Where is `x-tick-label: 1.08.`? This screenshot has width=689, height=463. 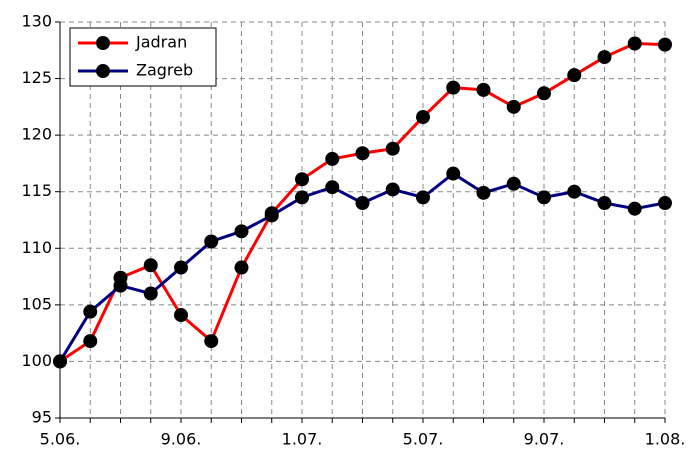 x-tick-label: 1.08. is located at coordinates (665, 439).